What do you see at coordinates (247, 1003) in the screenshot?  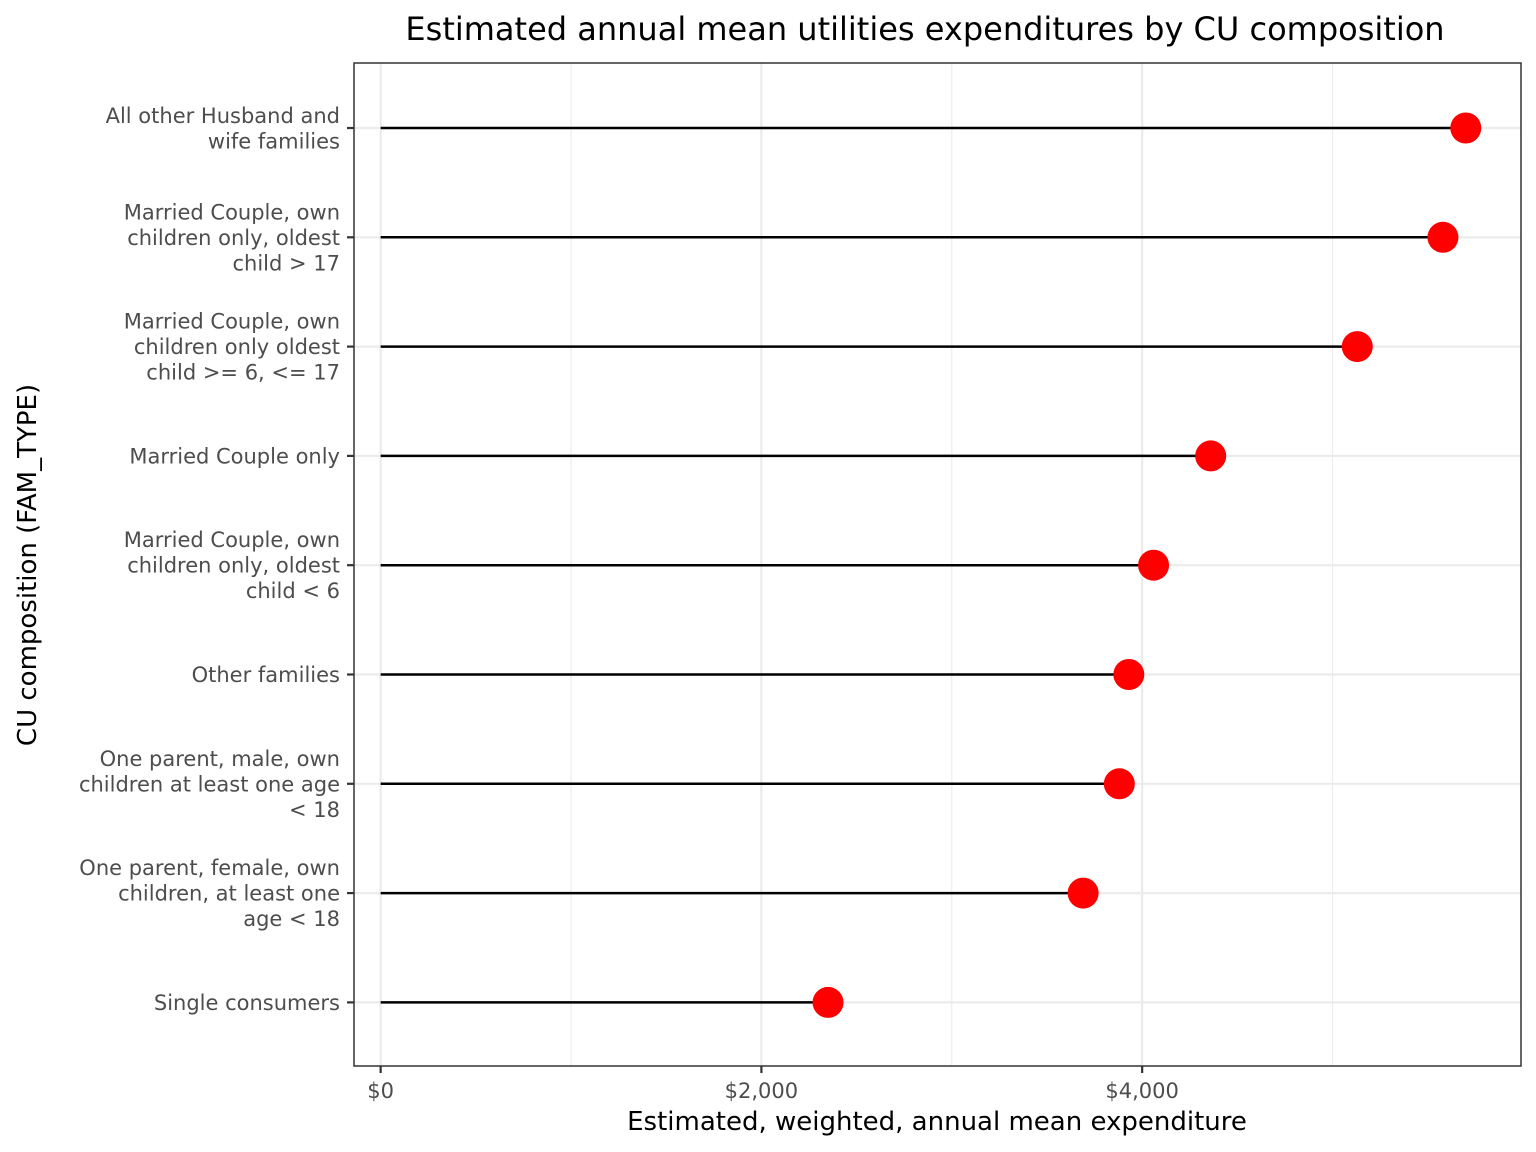 I see `y-tick-label: Single consumers` at bounding box center [247, 1003].